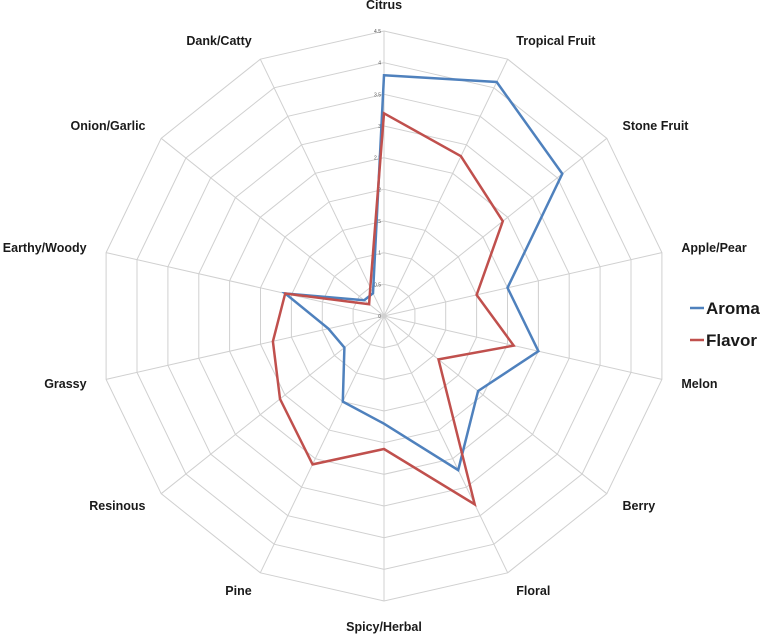 The width and height of the screenshot is (768, 636). I want to click on axis-label-stone-fruit: Stone Fruit, so click(656, 126).